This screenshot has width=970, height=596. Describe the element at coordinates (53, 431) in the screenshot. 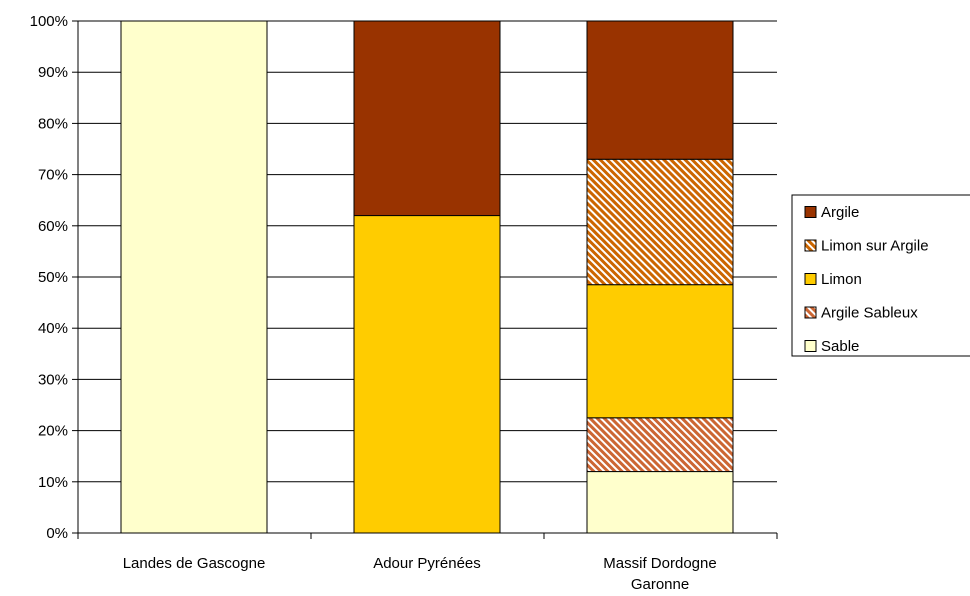

I see `y-tick-label: 20%` at that location.